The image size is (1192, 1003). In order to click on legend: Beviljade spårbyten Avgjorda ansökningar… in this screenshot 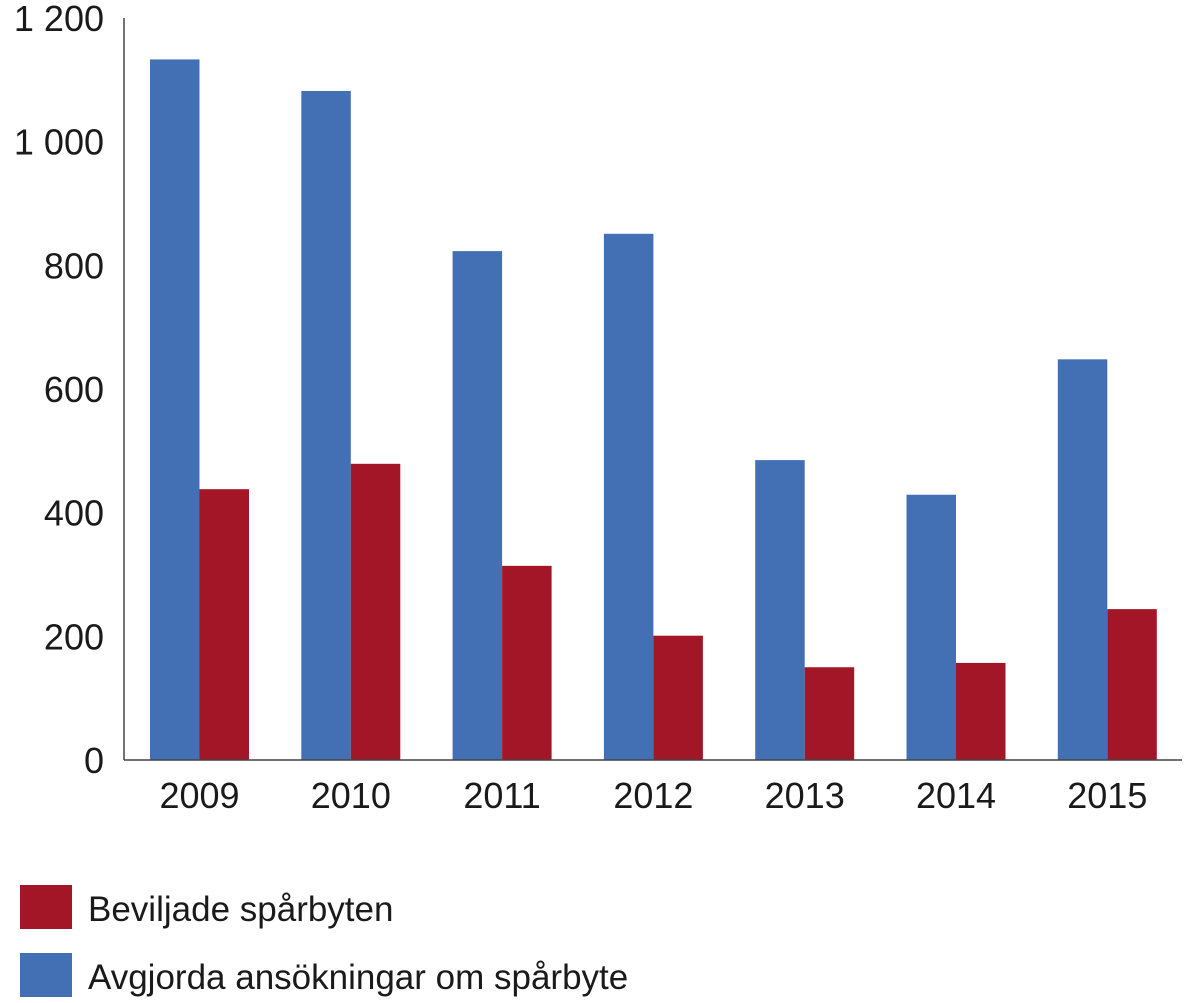, I will do `click(324, 941)`.